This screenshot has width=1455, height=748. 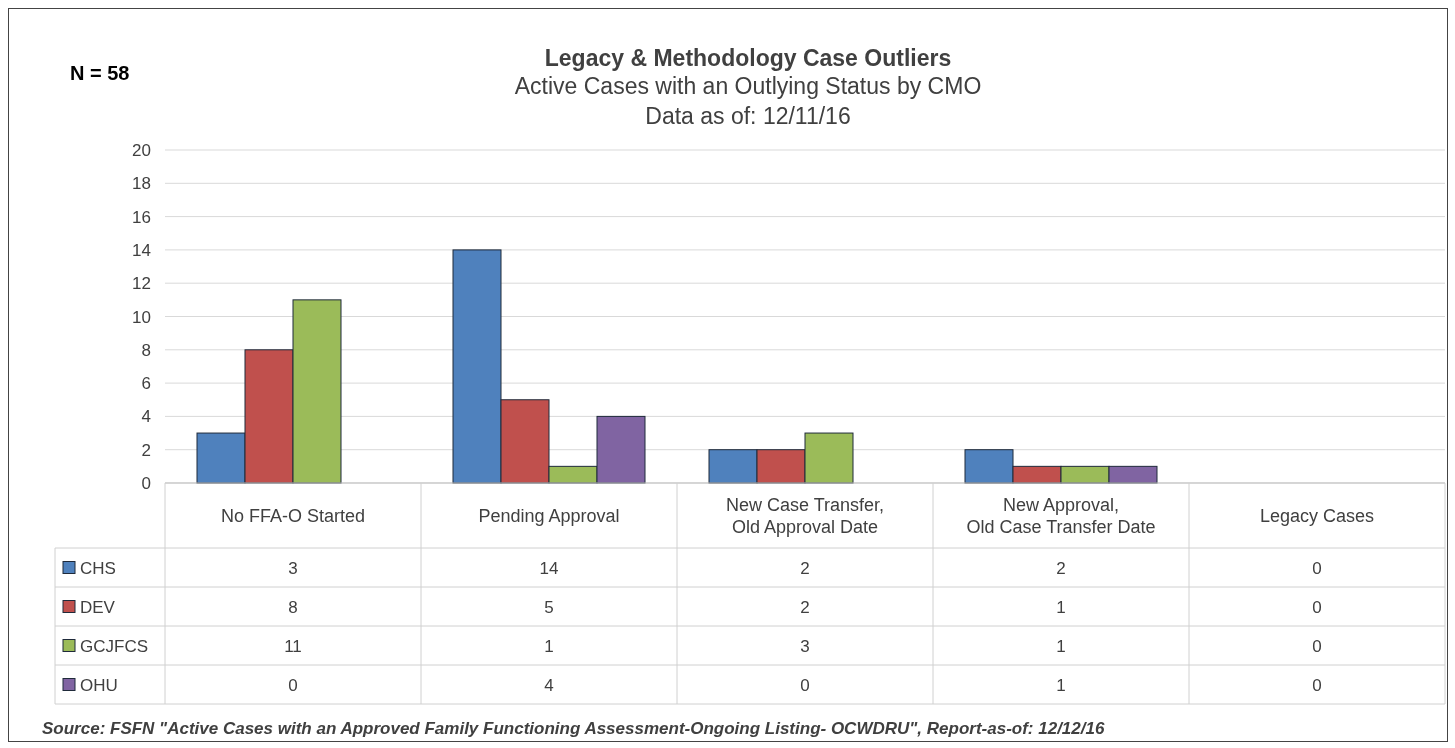 I want to click on x-tick-label: New Case Transfer, Old Approval Date, so click(x=805, y=515).